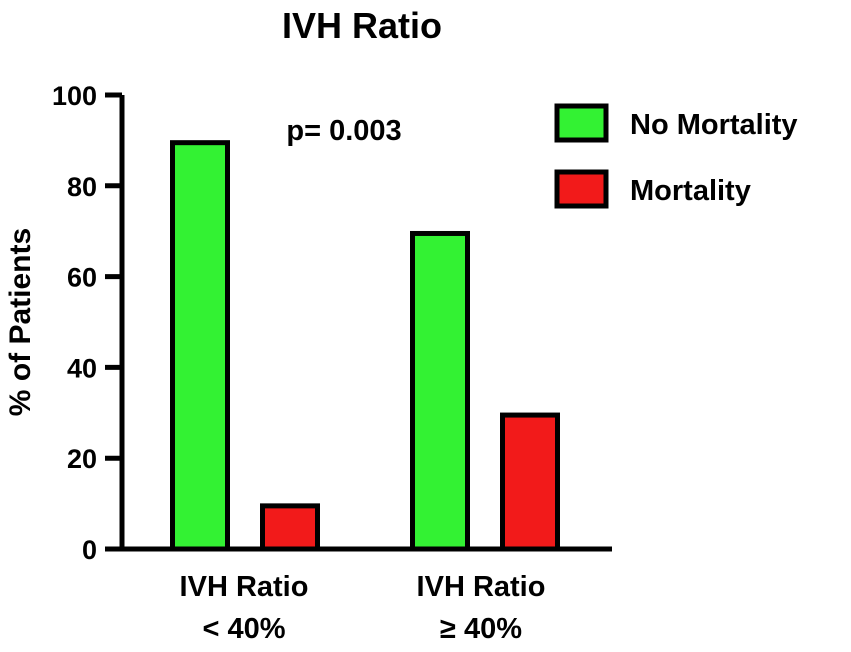 The width and height of the screenshot is (851, 652). What do you see at coordinates (481, 629) in the screenshot?
I see `category-label-line2: ≥ 40%` at bounding box center [481, 629].